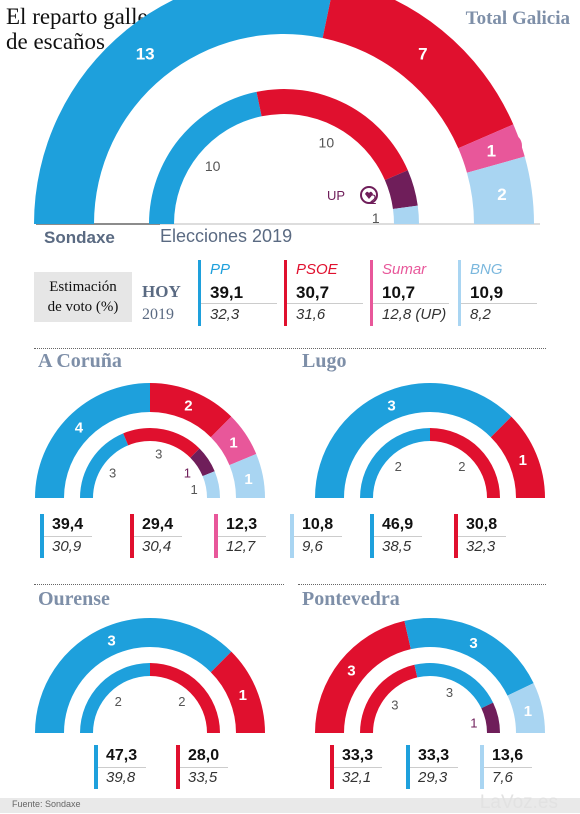 This screenshot has height=814, width=580. I want to click on pontevedra-vote-col-bng: 13,6 7,6, so click(501, 767).